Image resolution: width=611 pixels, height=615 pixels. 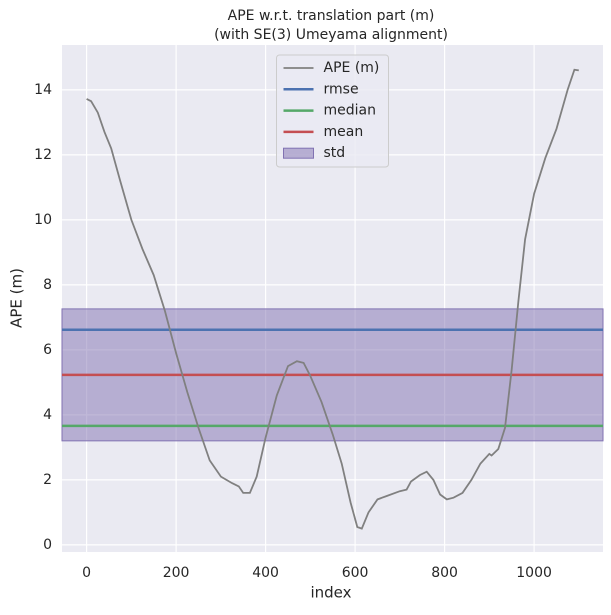 What do you see at coordinates (47, 415) in the screenshot?
I see `y-tick-label: 4` at bounding box center [47, 415].